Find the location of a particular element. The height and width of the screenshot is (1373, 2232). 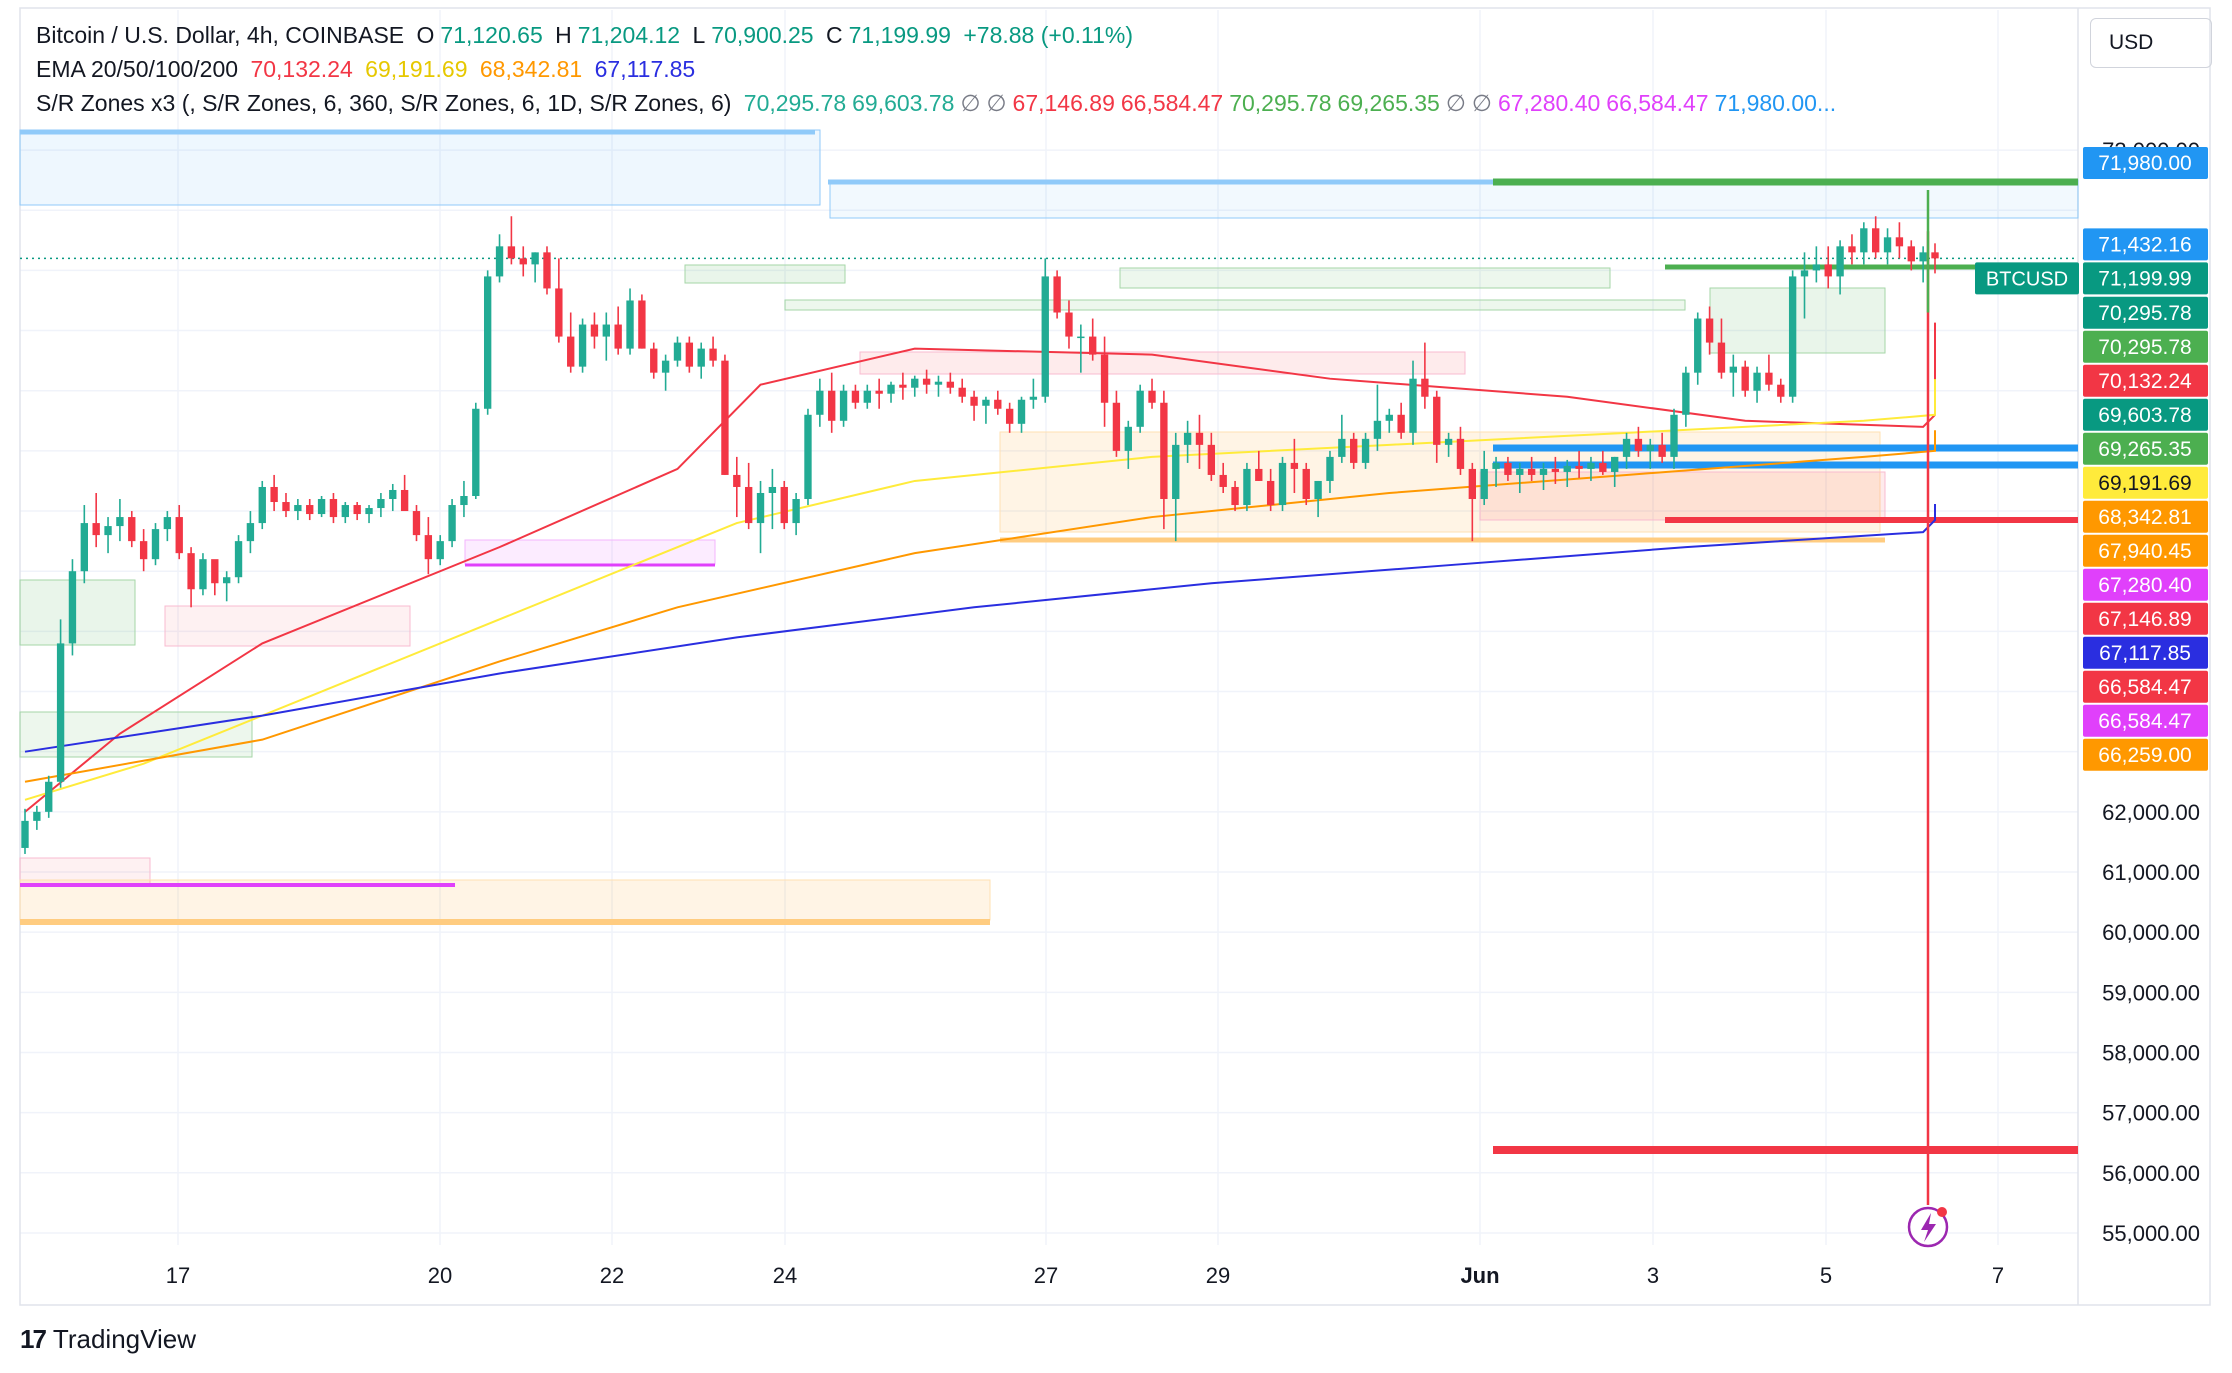

sr-value-1: 69,603.78 is located at coordinates (903, 103).